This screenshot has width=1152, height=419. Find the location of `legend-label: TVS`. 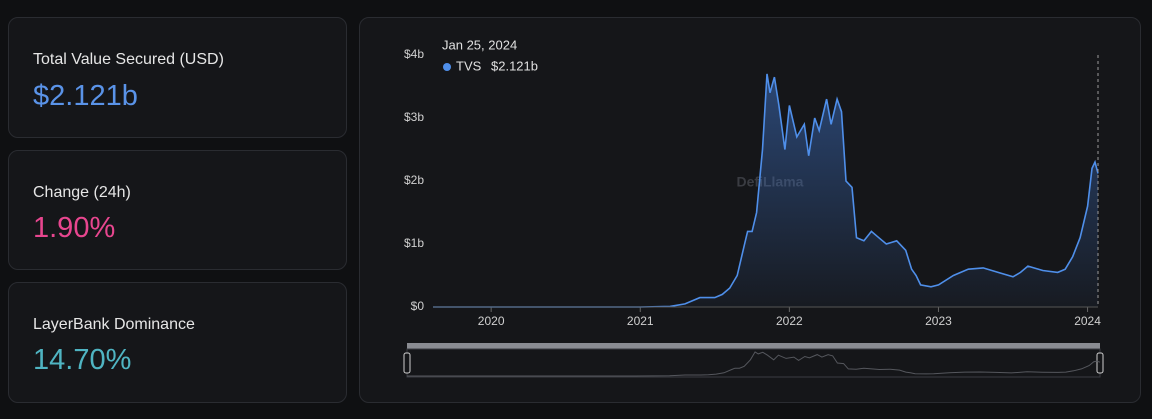

legend-label: TVS is located at coordinates (469, 65).